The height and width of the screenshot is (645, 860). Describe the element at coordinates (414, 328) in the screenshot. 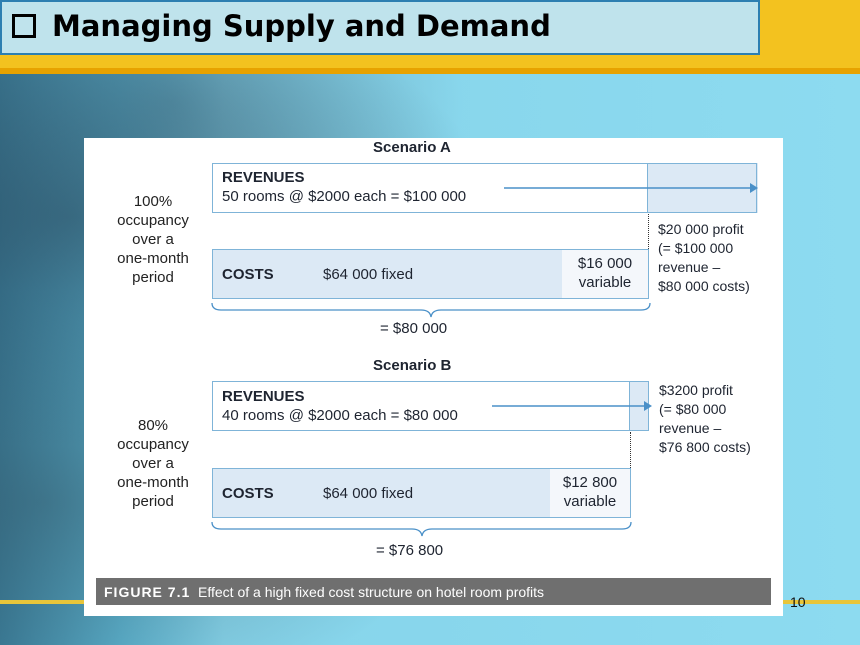

I see `scenario-a-total-cost: = $80 000` at that location.